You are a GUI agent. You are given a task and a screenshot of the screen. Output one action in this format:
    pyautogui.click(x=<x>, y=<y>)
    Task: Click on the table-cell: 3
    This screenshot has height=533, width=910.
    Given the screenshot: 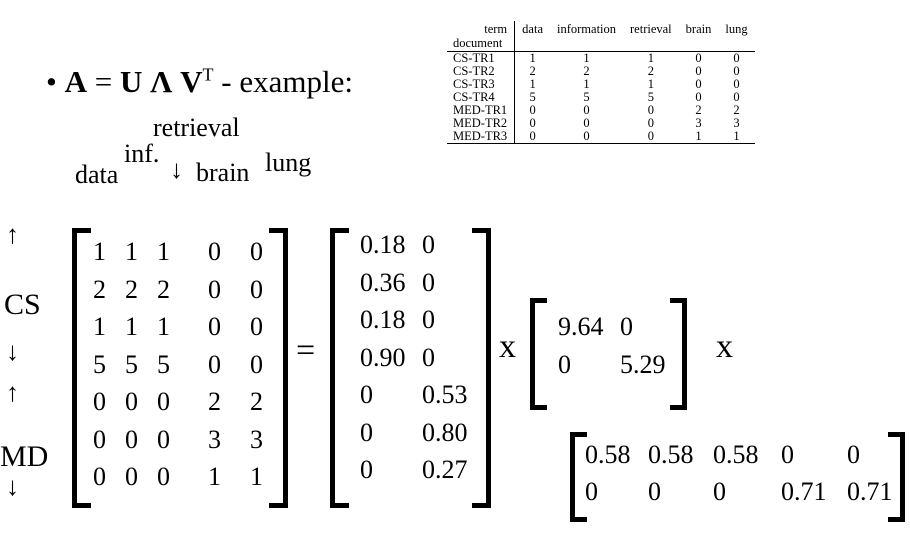 What is the action you would take?
    pyautogui.click(x=736, y=123)
    